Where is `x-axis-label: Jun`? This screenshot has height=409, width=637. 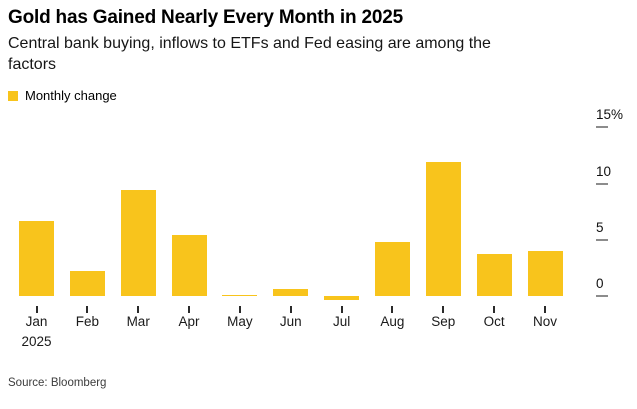
x-axis-label: Jun is located at coordinates (290, 321).